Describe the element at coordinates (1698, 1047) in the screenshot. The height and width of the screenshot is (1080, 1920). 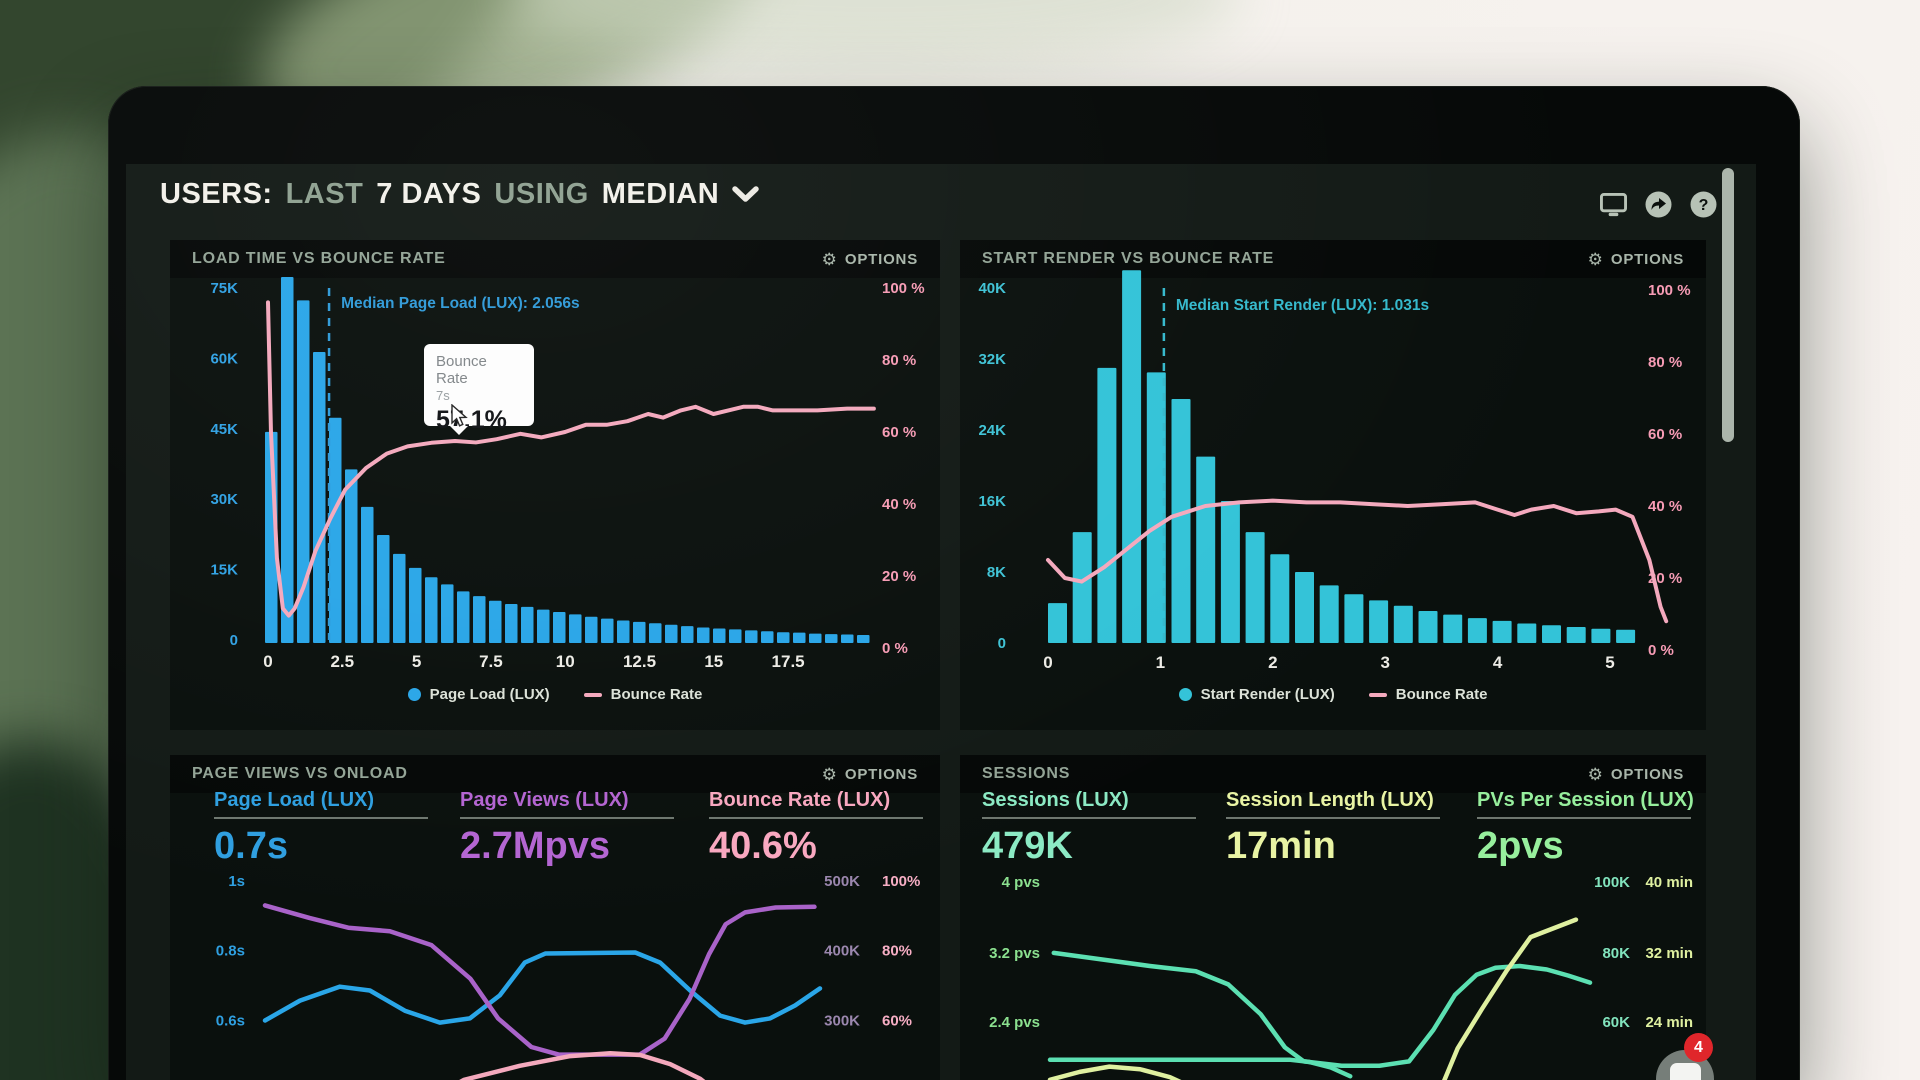
I see `chat-notification-badge: 4` at that location.